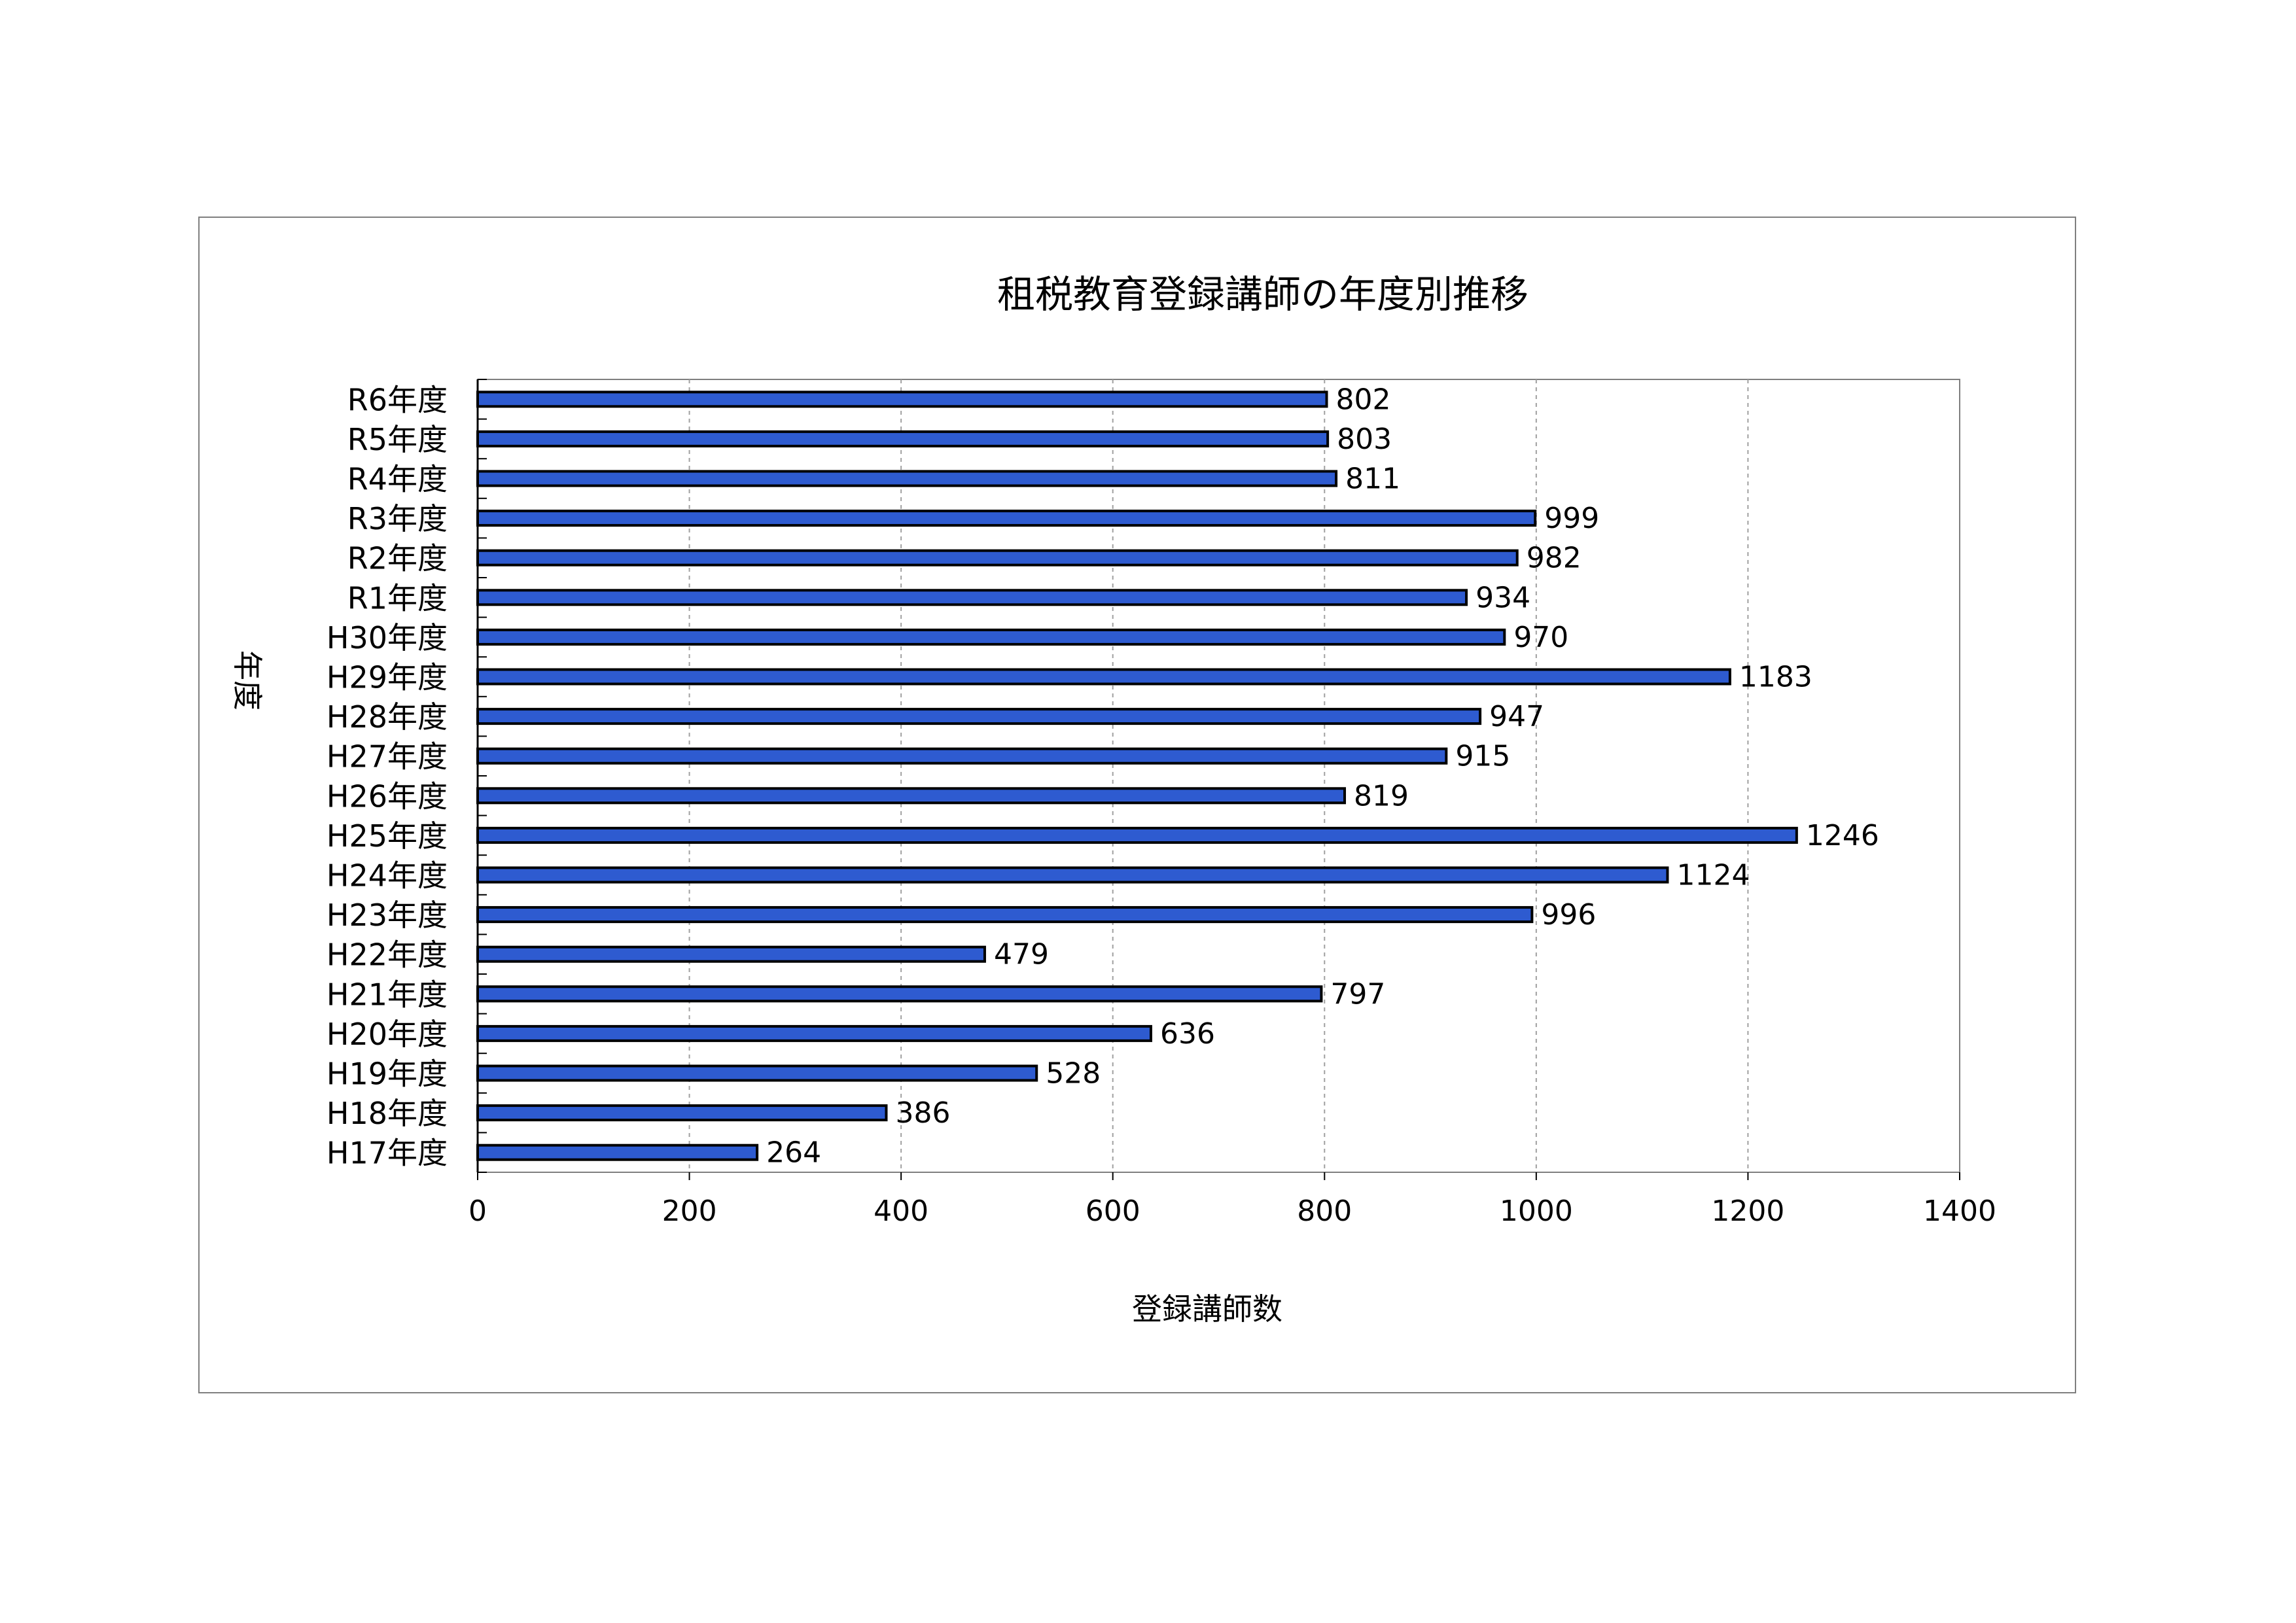  I want to click on x-tick-label: 800, so click(1324, 1212).